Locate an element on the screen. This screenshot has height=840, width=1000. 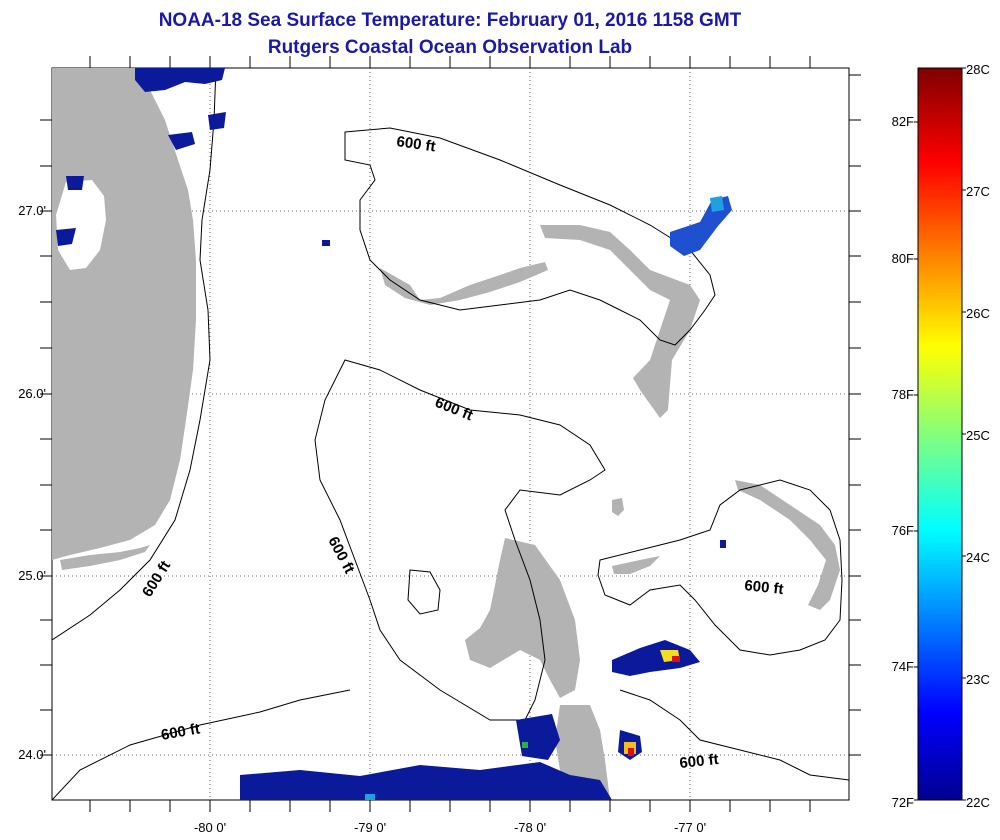
berry-islands is located at coordinates (636, 565).